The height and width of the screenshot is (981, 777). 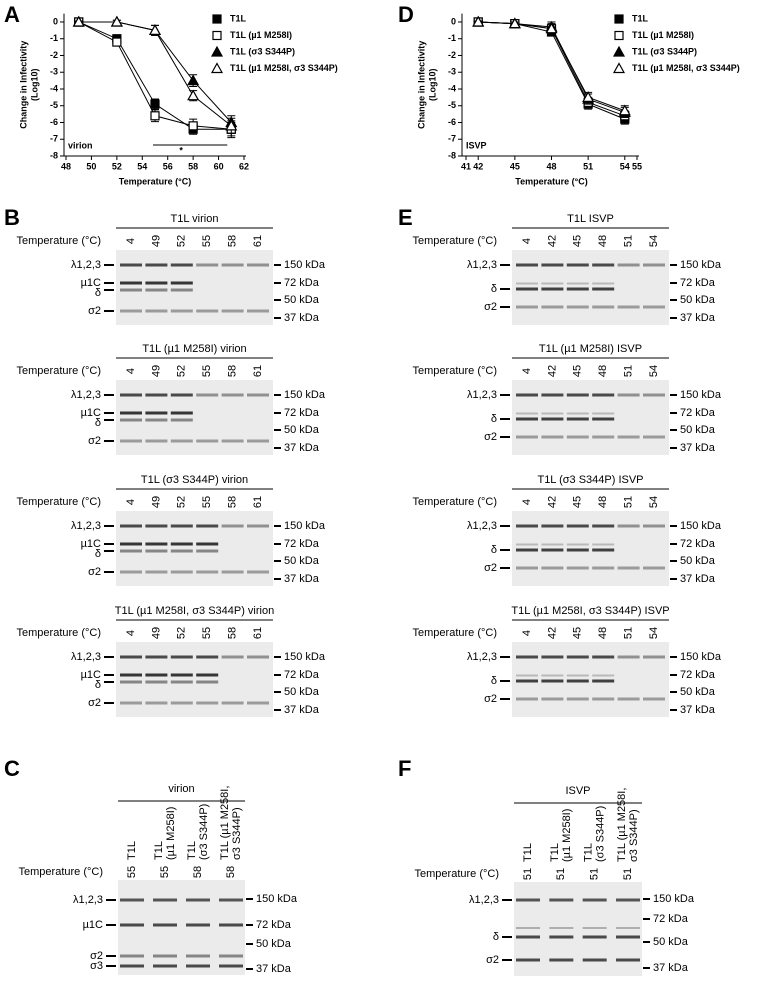 I want to click on lane-label: 49, so click(x=156, y=371).